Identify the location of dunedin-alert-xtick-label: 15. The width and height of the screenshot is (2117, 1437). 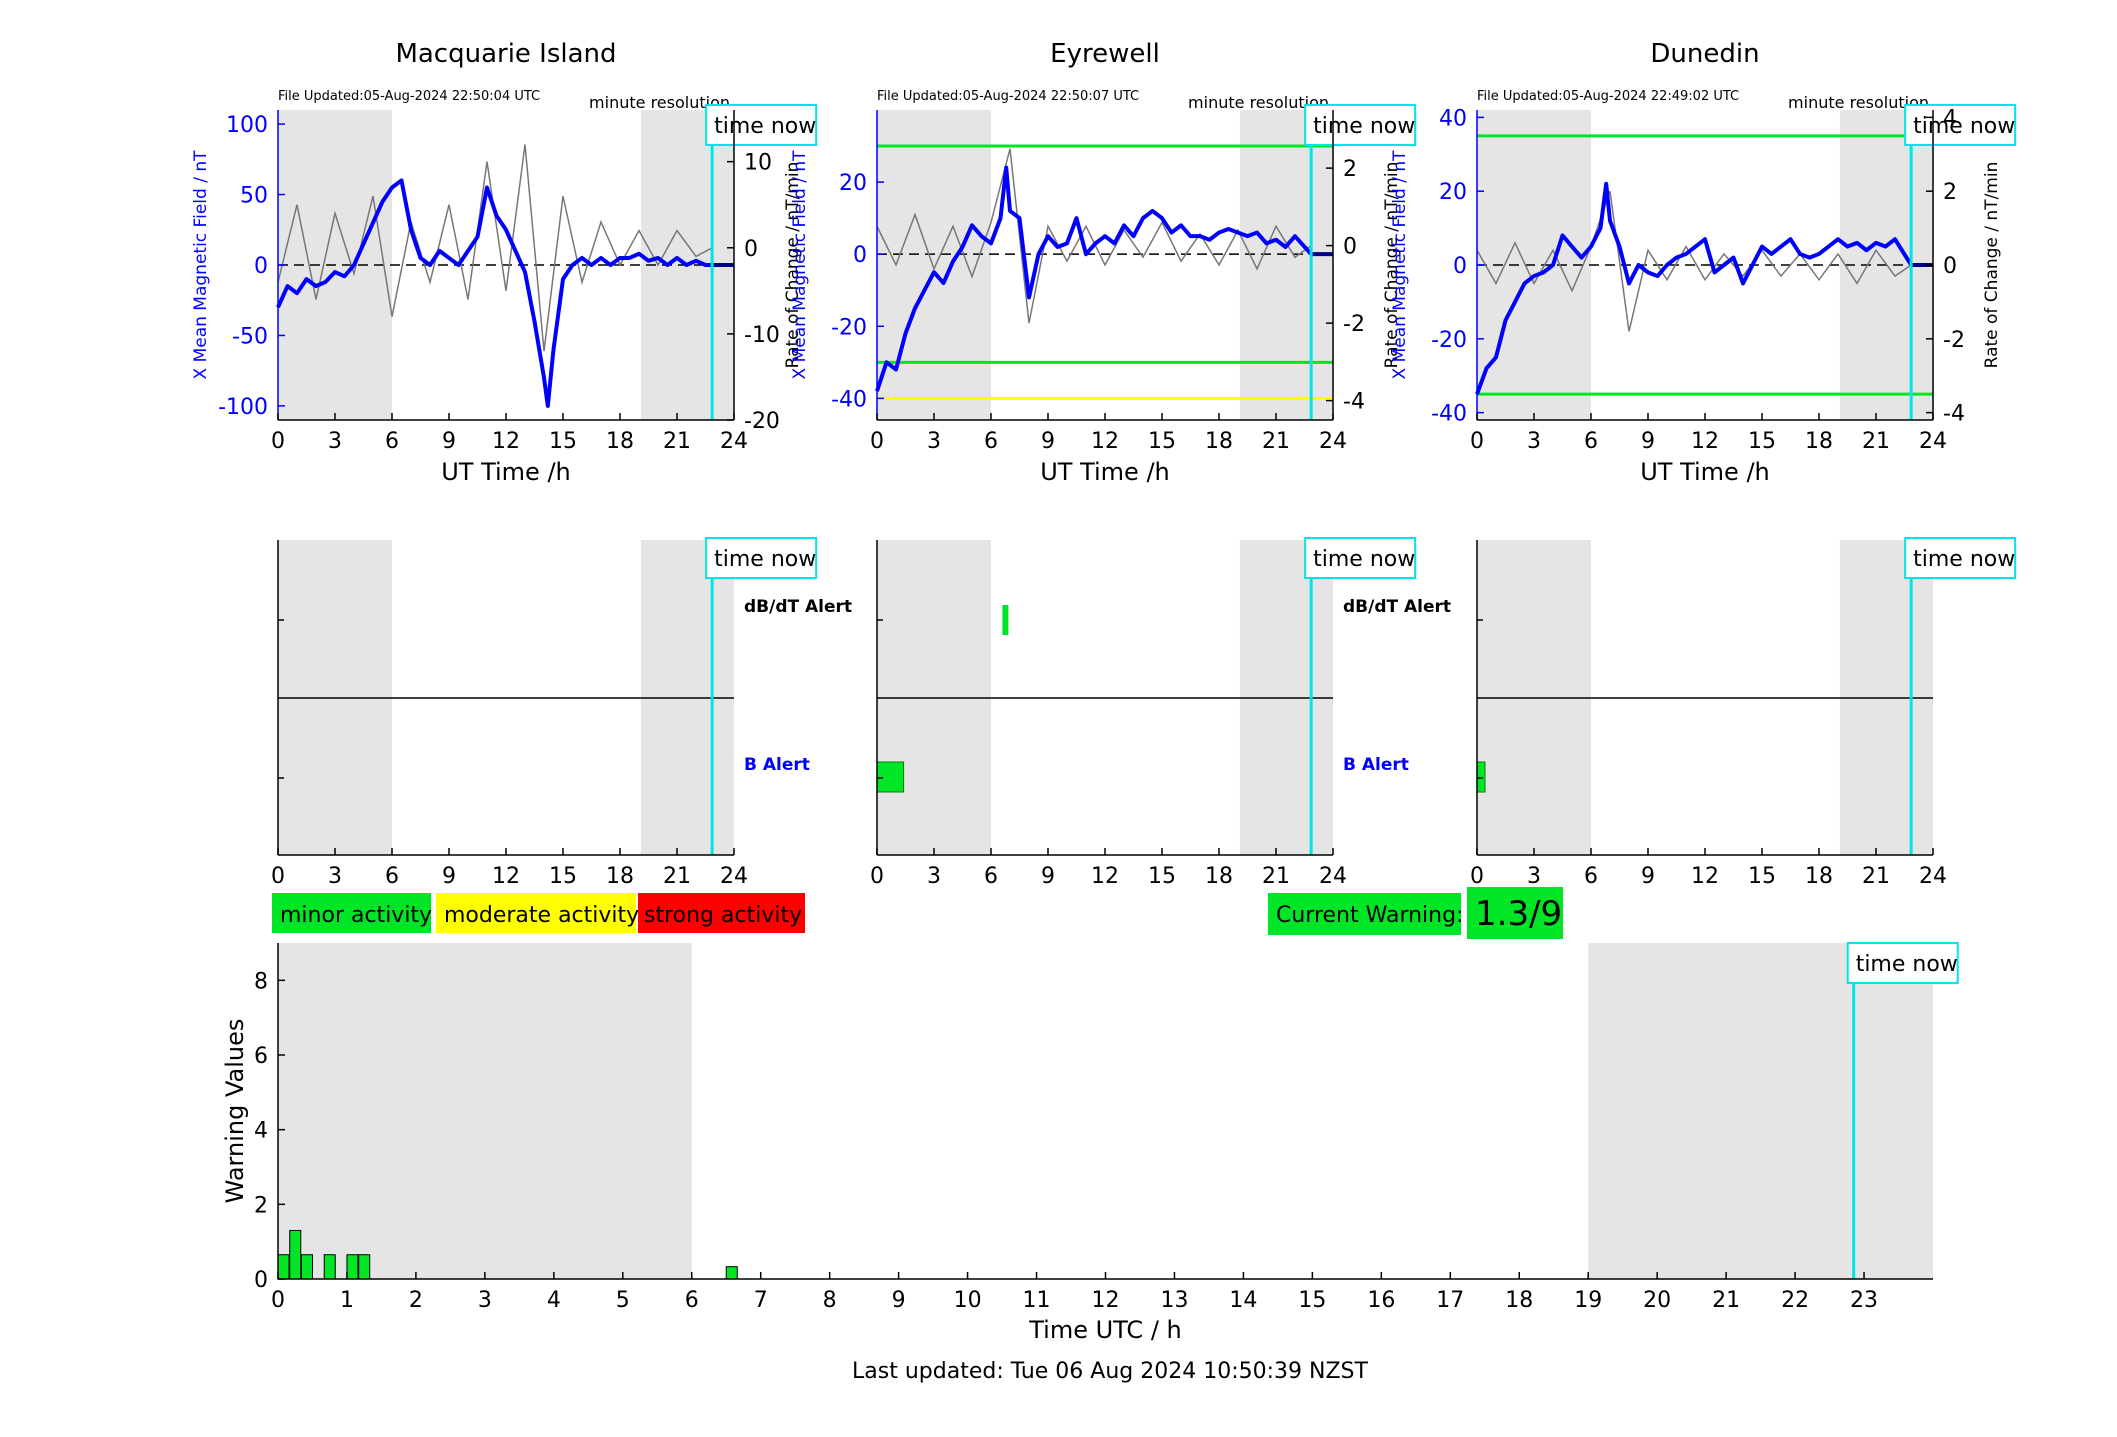
(1762, 876).